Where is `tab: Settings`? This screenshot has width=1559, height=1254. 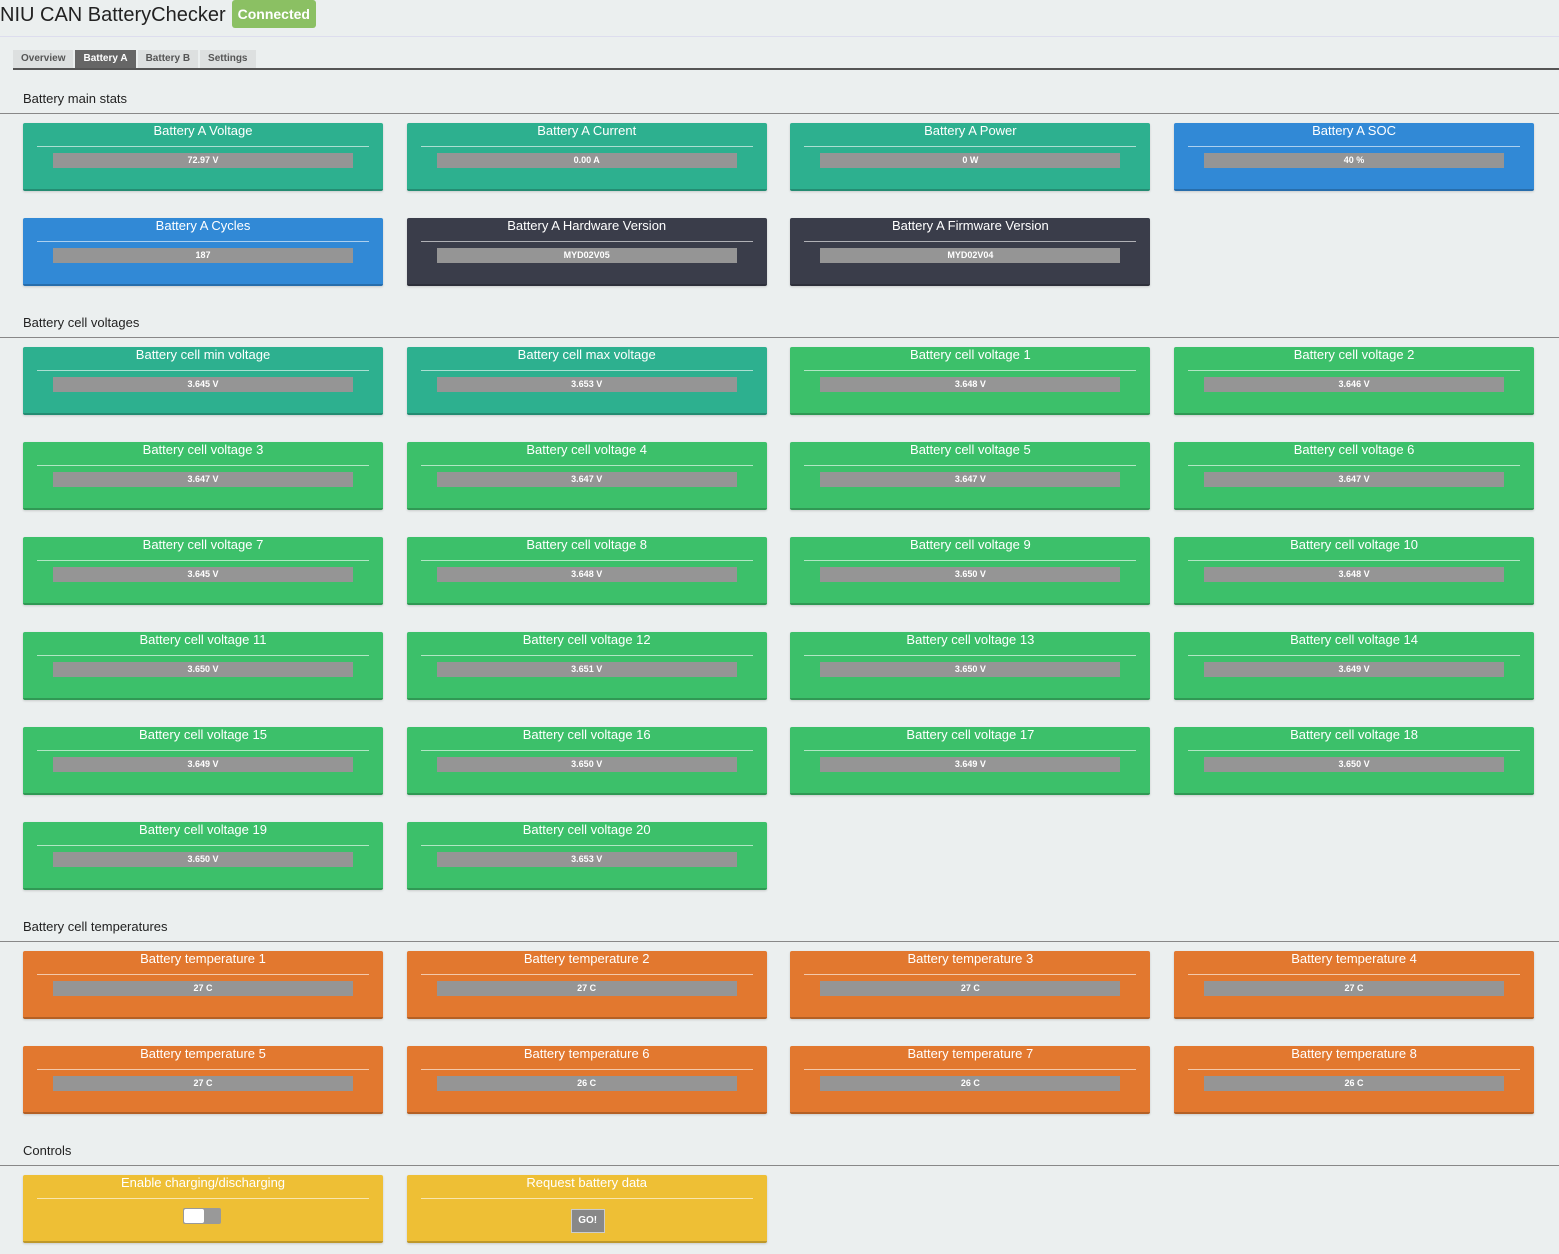
tab: Settings is located at coordinates (228, 59).